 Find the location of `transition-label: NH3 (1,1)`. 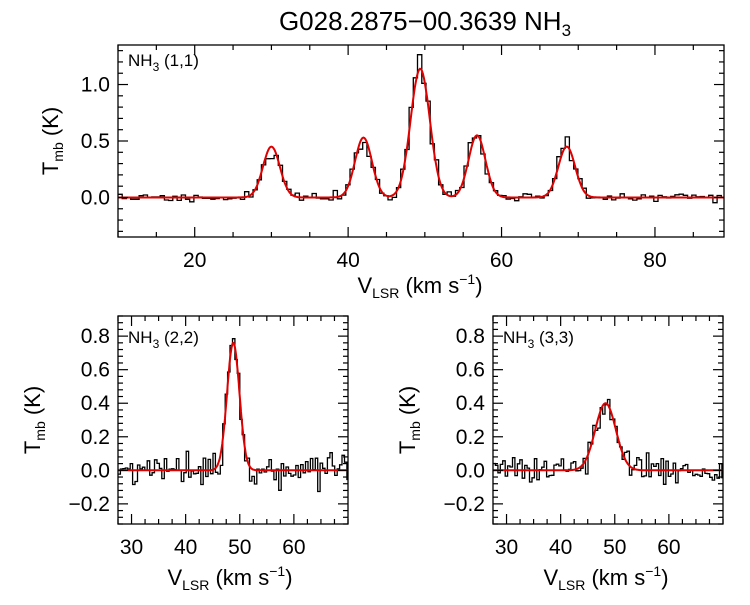

transition-label: NH3 (1,1) is located at coordinates (163, 62).